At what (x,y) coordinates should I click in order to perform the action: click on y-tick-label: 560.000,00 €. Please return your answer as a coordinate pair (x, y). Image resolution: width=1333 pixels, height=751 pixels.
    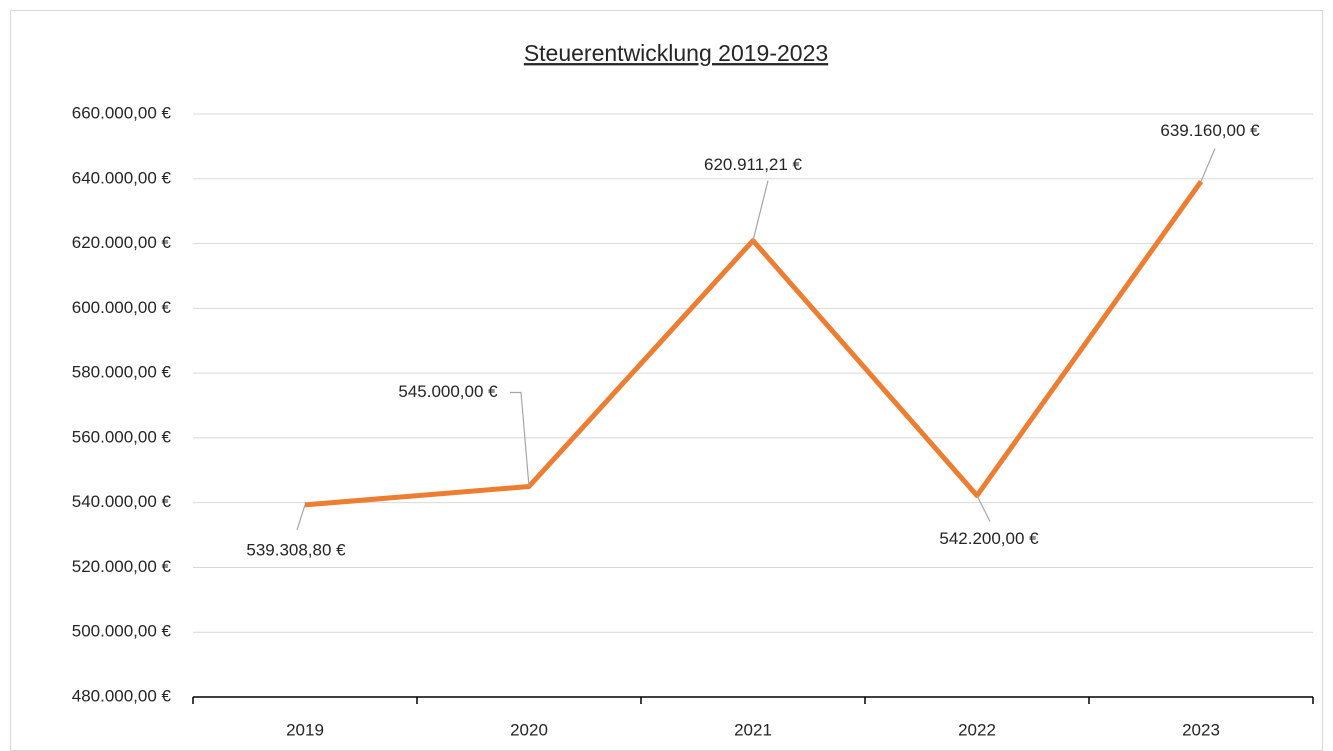
    Looking at the image, I should click on (122, 436).